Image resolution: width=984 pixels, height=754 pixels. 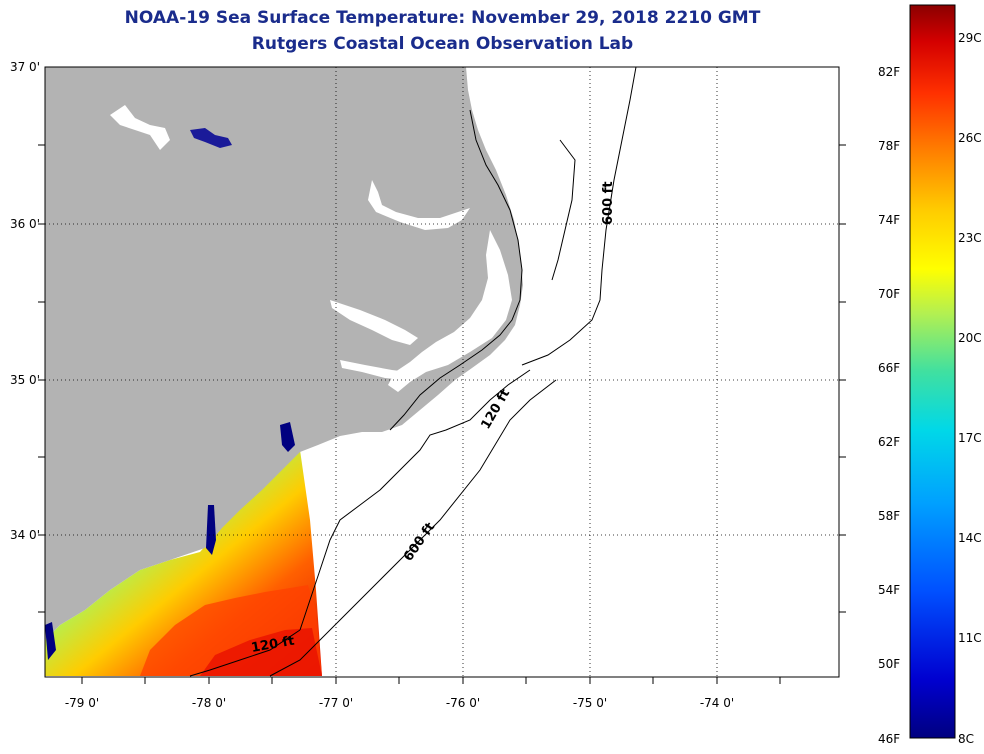 What do you see at coordinates (209, 703) in the screenshot?
I see `lon-label-78: -78 0'` at bounding box center [209, 703].